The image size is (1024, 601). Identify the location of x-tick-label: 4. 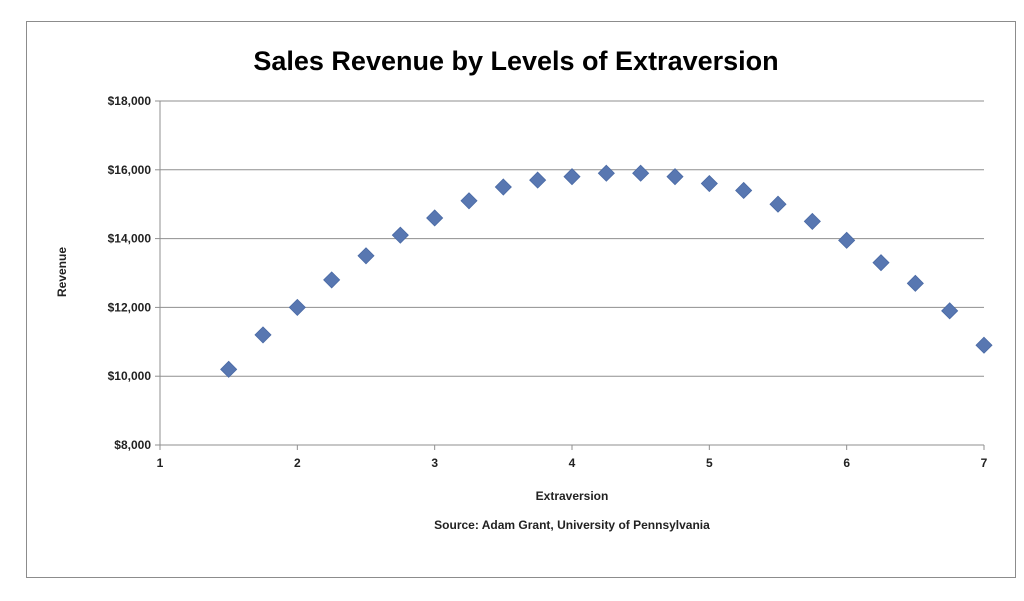
(572, 463).